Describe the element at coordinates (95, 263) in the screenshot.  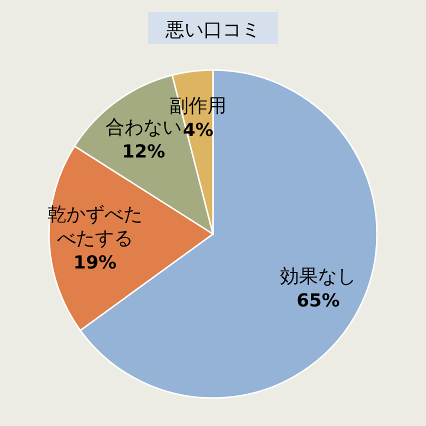
I see `data-label: 19%` at that location.